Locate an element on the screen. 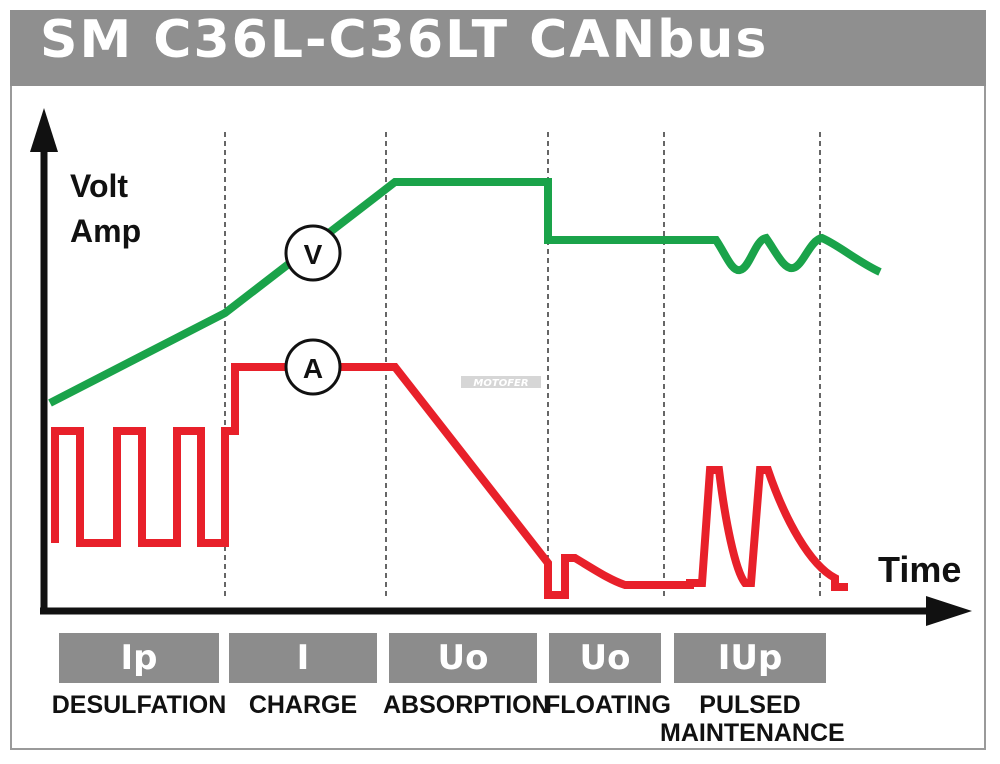 This screenshot has height=764, width=1000. y-axis-arrow is located at coordinates (44, 130).